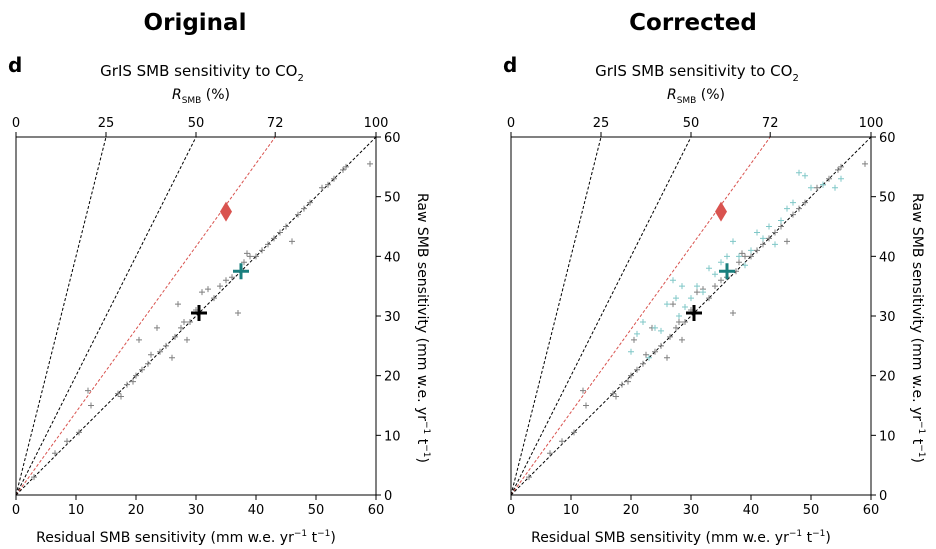 This screenshot has width=936, height=549. What do you see at coordinates (511, 510) in the screenshot?
I see `x-tick-label: 0` at bounding box center [511, 510].